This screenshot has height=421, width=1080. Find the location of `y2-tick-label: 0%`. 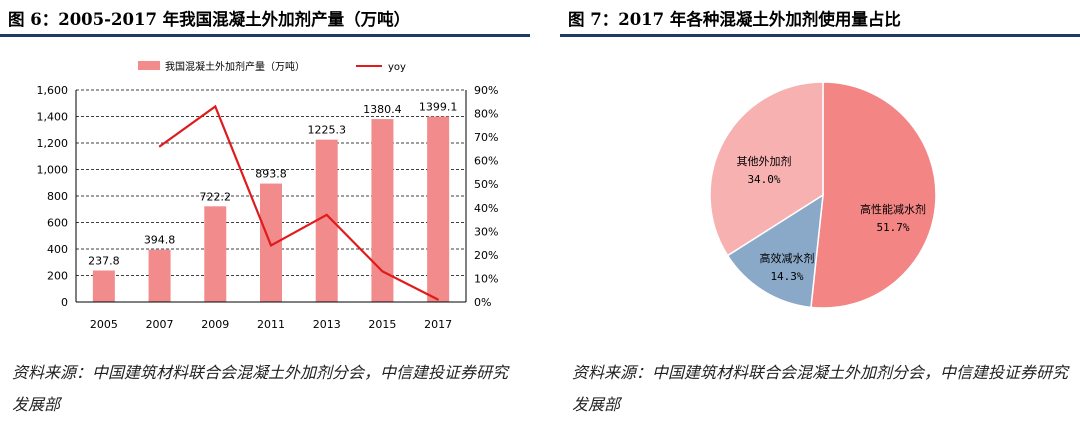

y2-tick-label: 0% is located at coordinates (482, 302).